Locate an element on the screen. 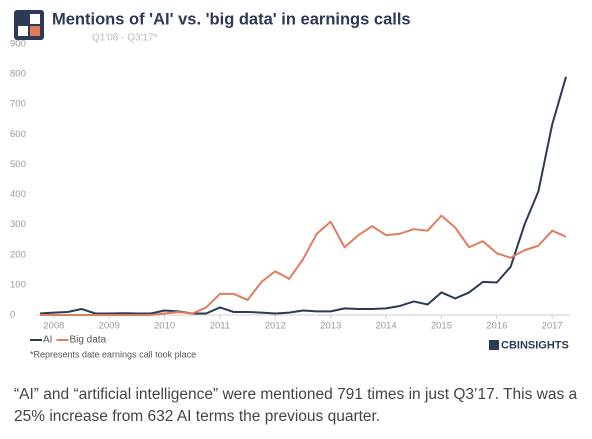 Image resolution: width=592 pixels, height=439 pixels. chart-subtitle: Q1'08 - Q3'17* is located at coordinates (125, 38).